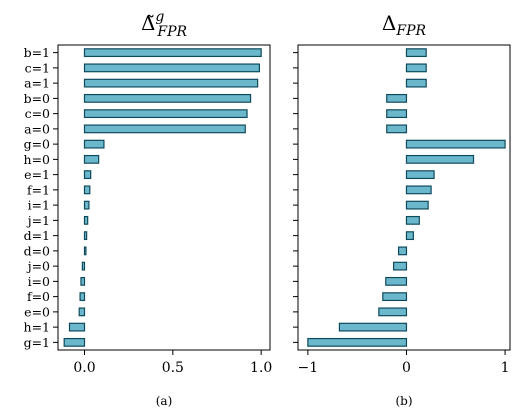 This screenshot has width=512, height=418. What do you see at coordinates (37, 128) in the screenshot?
I see `category-label: a=0` at bounding box center [37, 128].